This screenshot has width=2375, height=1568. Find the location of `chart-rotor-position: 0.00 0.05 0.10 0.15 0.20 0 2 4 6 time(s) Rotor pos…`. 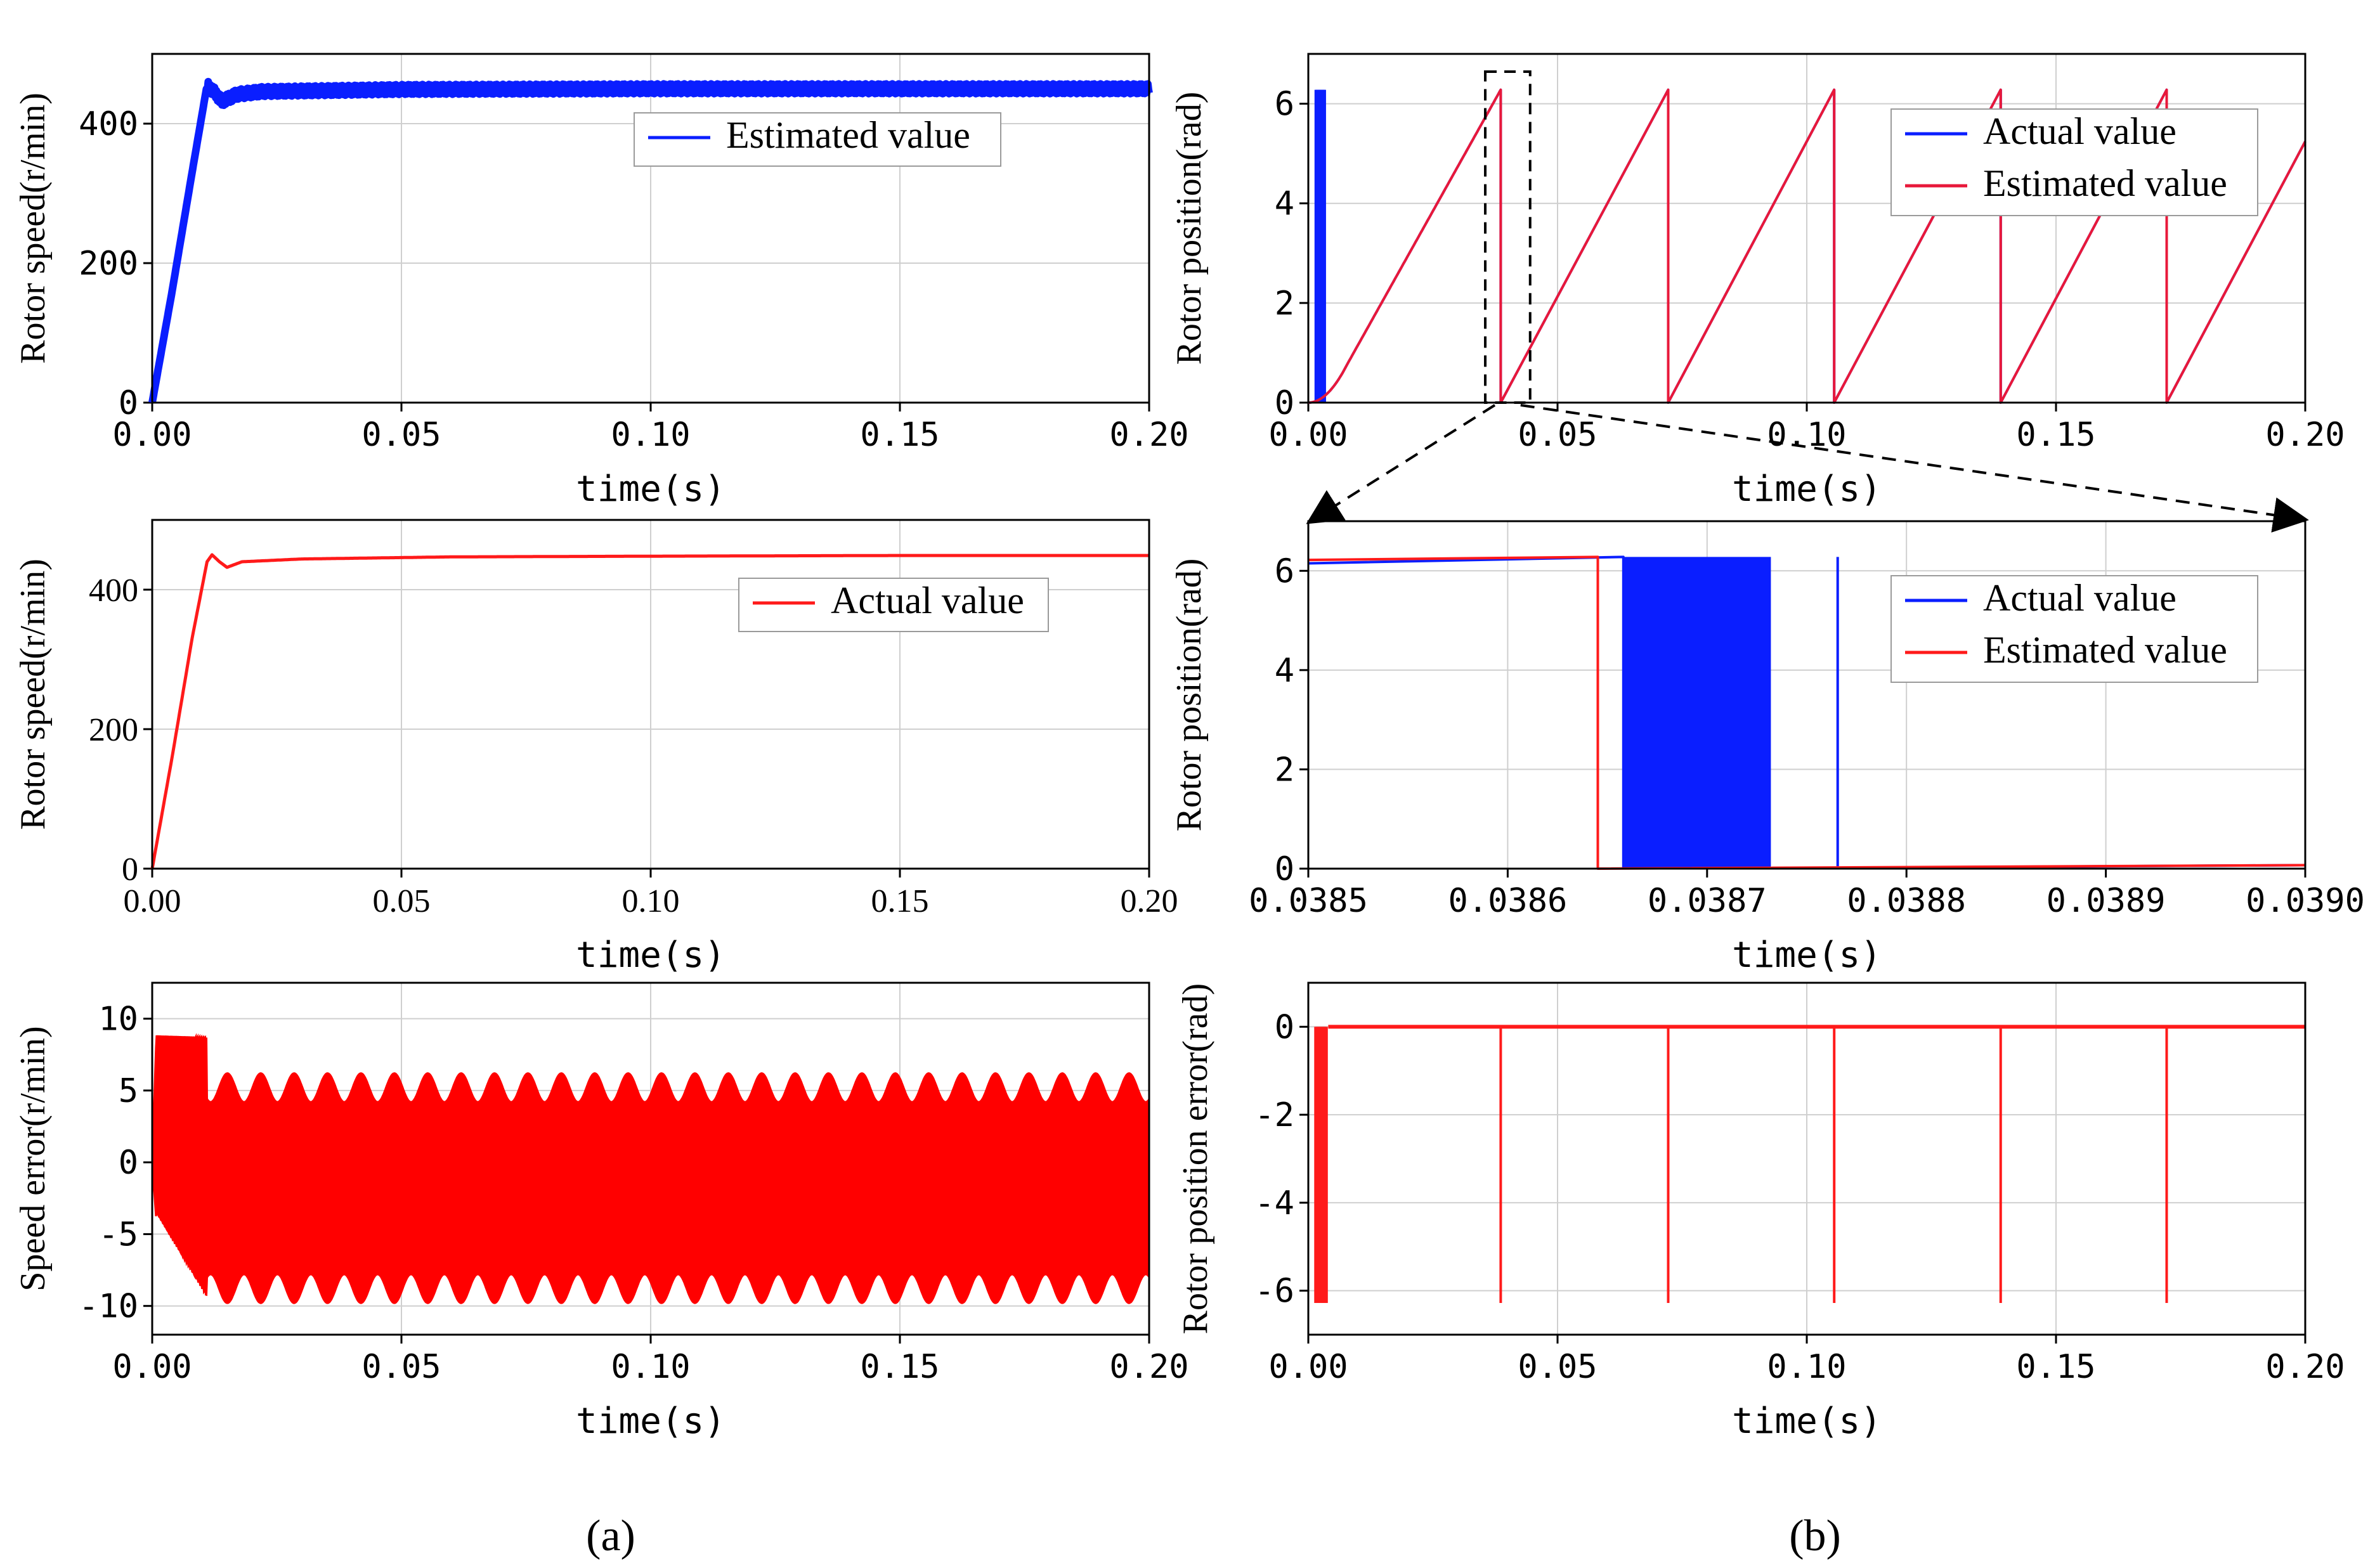

chart-rotor-position: 0.00 0.05 0.10 0.15 0.20 0 2 4 6 time(s) Rotor pos… is located at coordinates (1757, 281).